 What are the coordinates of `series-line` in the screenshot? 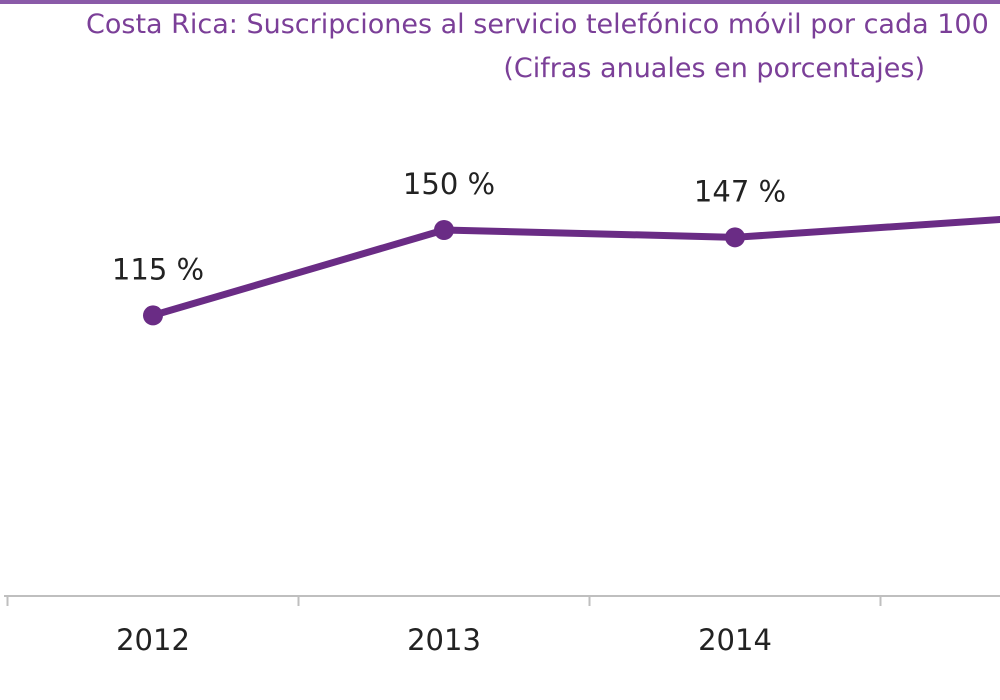 It's located at (574, 267).